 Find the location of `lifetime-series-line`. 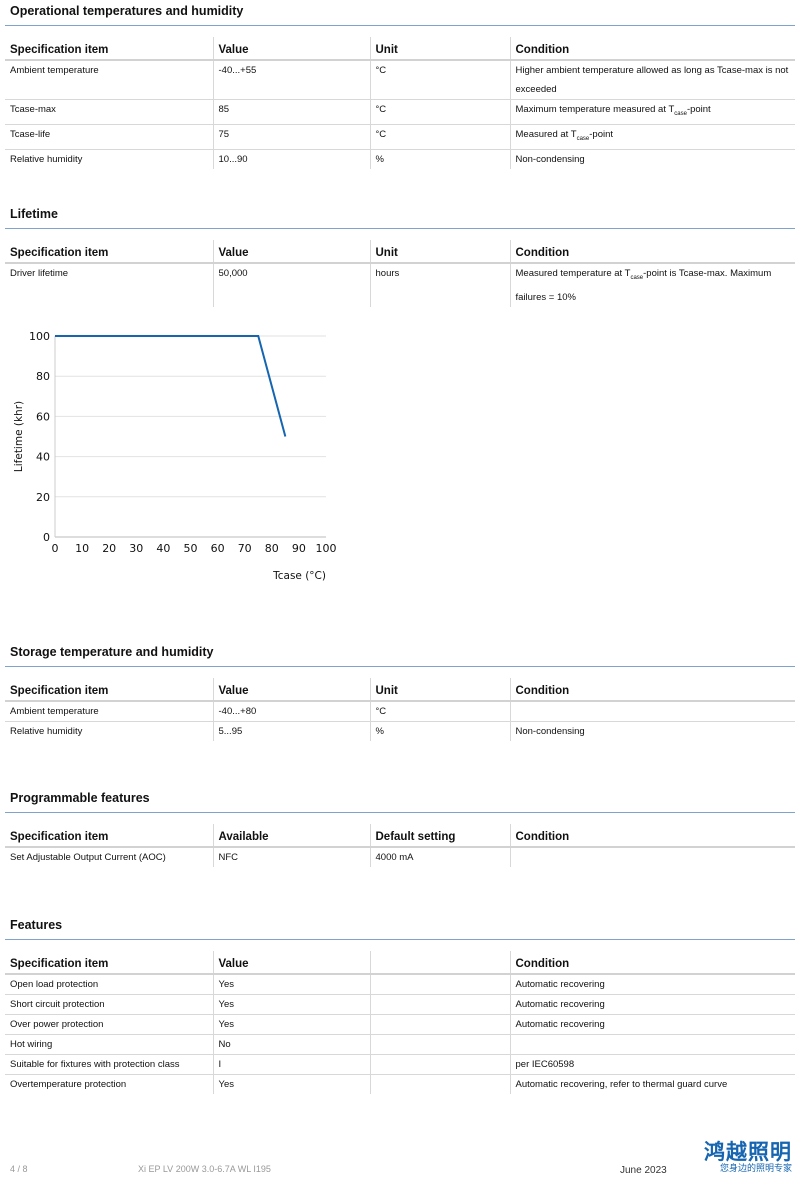

lifetime-series-line is located at coordinates (171, 386).